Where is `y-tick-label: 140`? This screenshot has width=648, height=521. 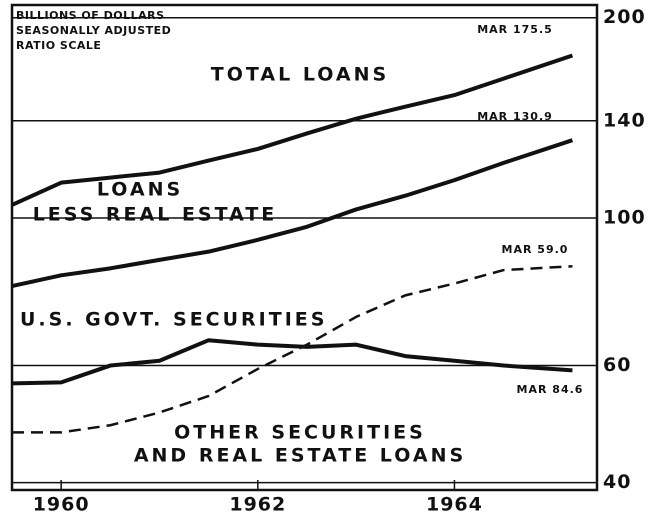 y-tick-label: 140 is located at coordinates (624, 120).